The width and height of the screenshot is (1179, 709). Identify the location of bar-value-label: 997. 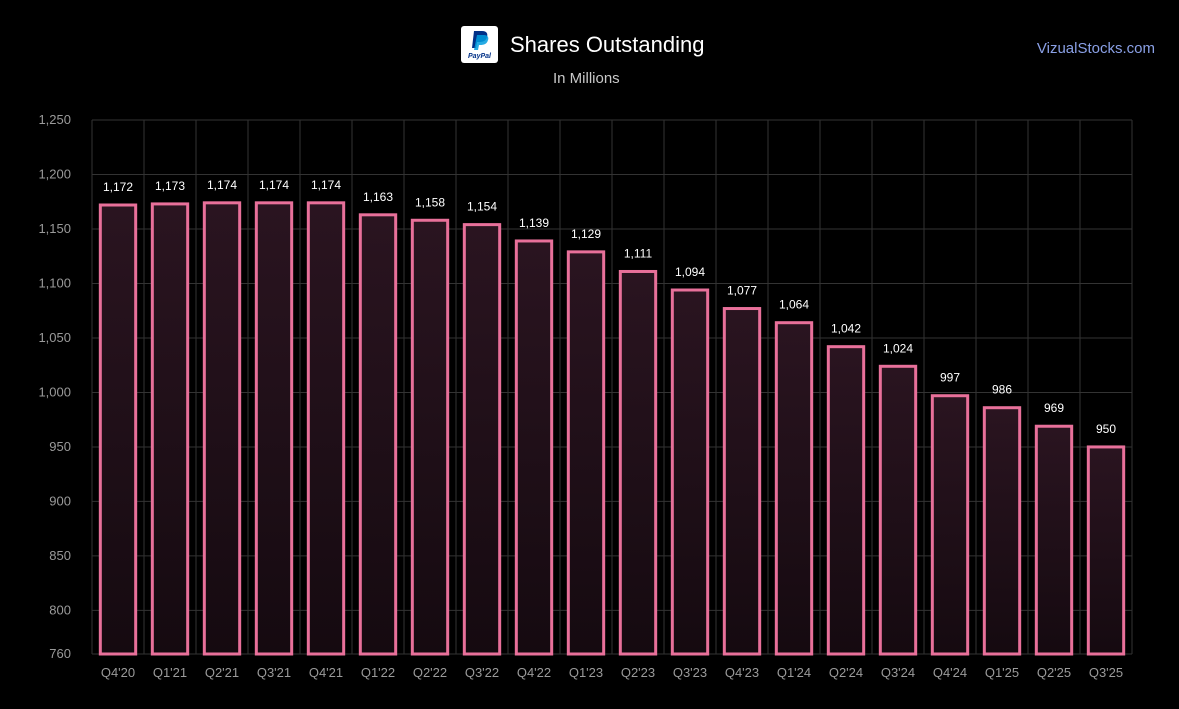
(950, 378).